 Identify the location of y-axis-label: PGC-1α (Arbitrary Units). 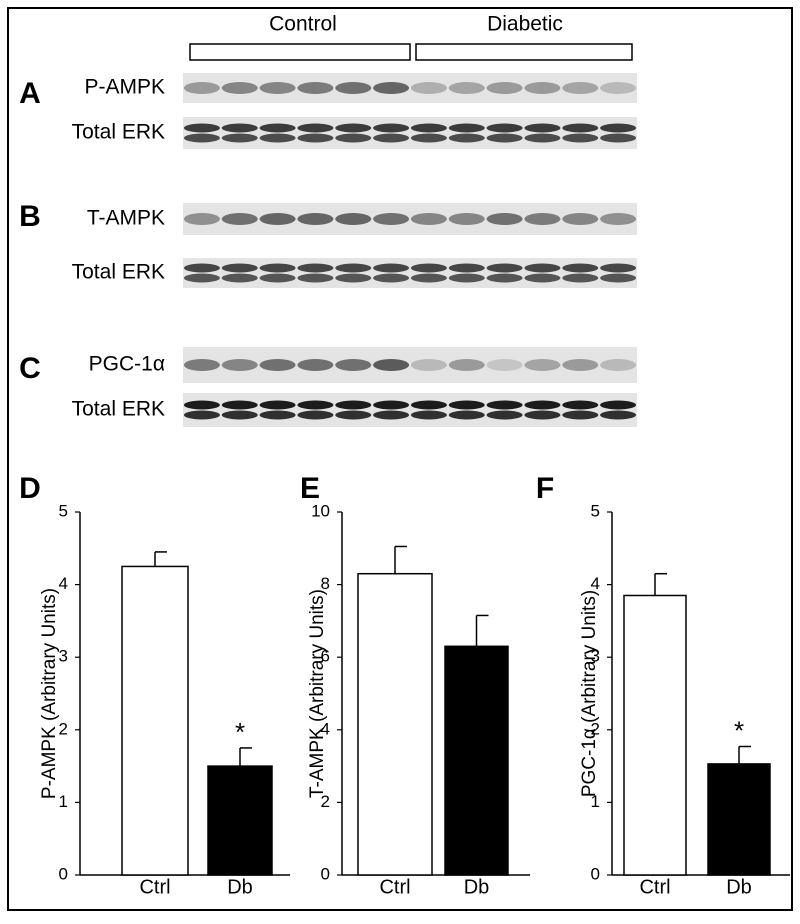
(589, 693).